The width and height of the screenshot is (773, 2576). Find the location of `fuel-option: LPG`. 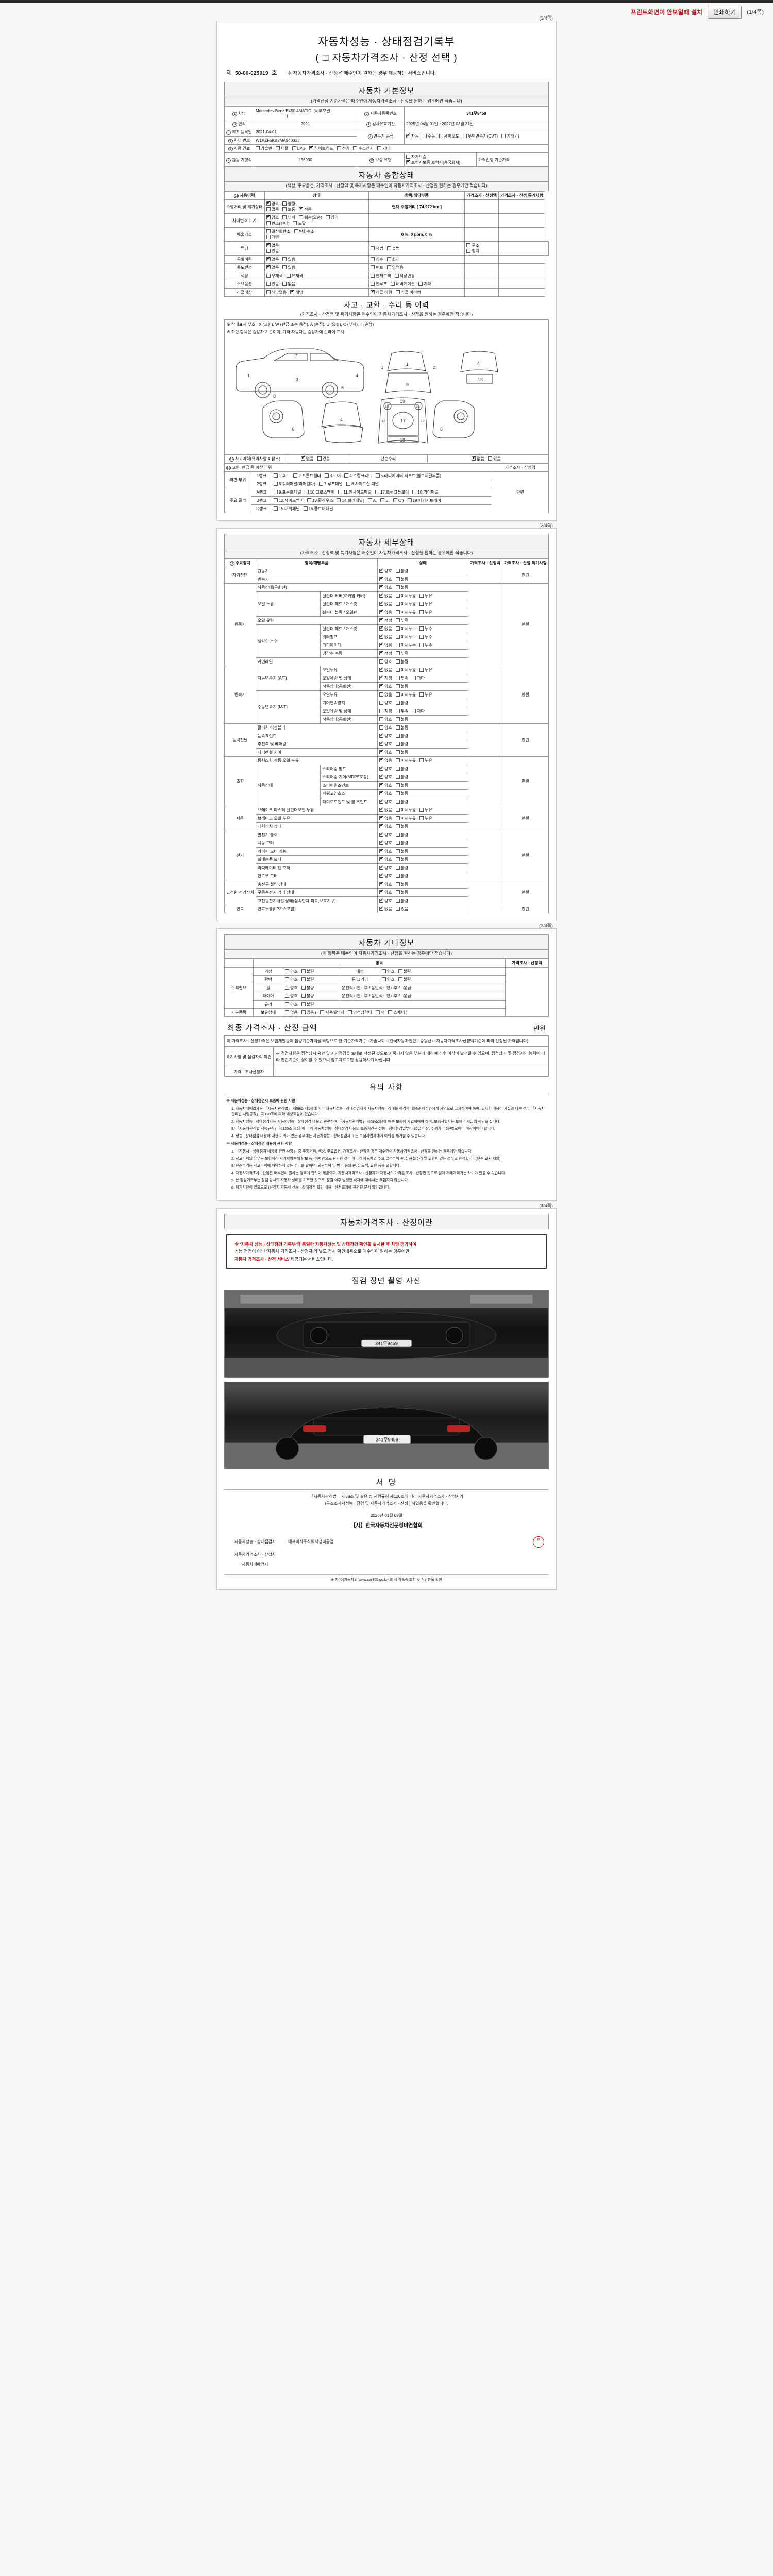

fuel-option: LPG is located at coordinates (299, 148).